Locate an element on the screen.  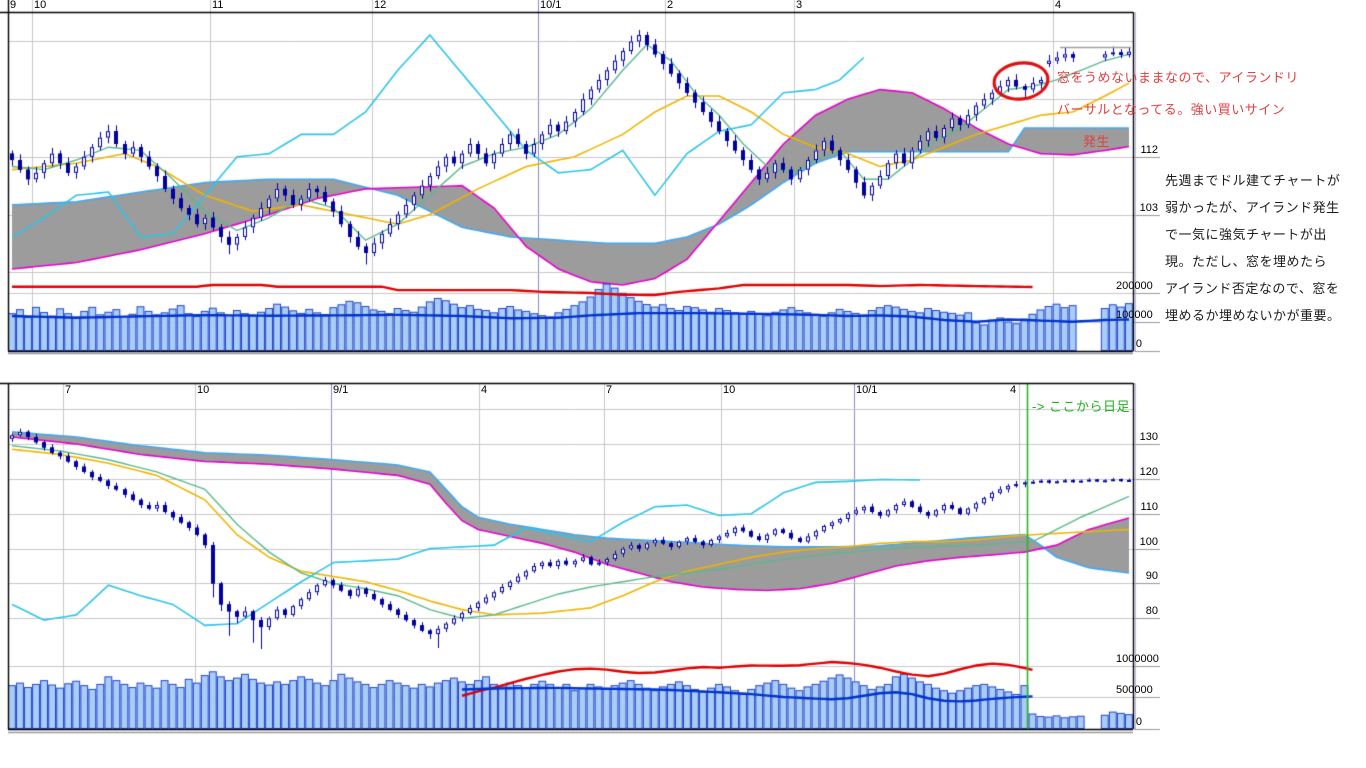
x-axis-label: 9 is located at coordinates (13, 5).